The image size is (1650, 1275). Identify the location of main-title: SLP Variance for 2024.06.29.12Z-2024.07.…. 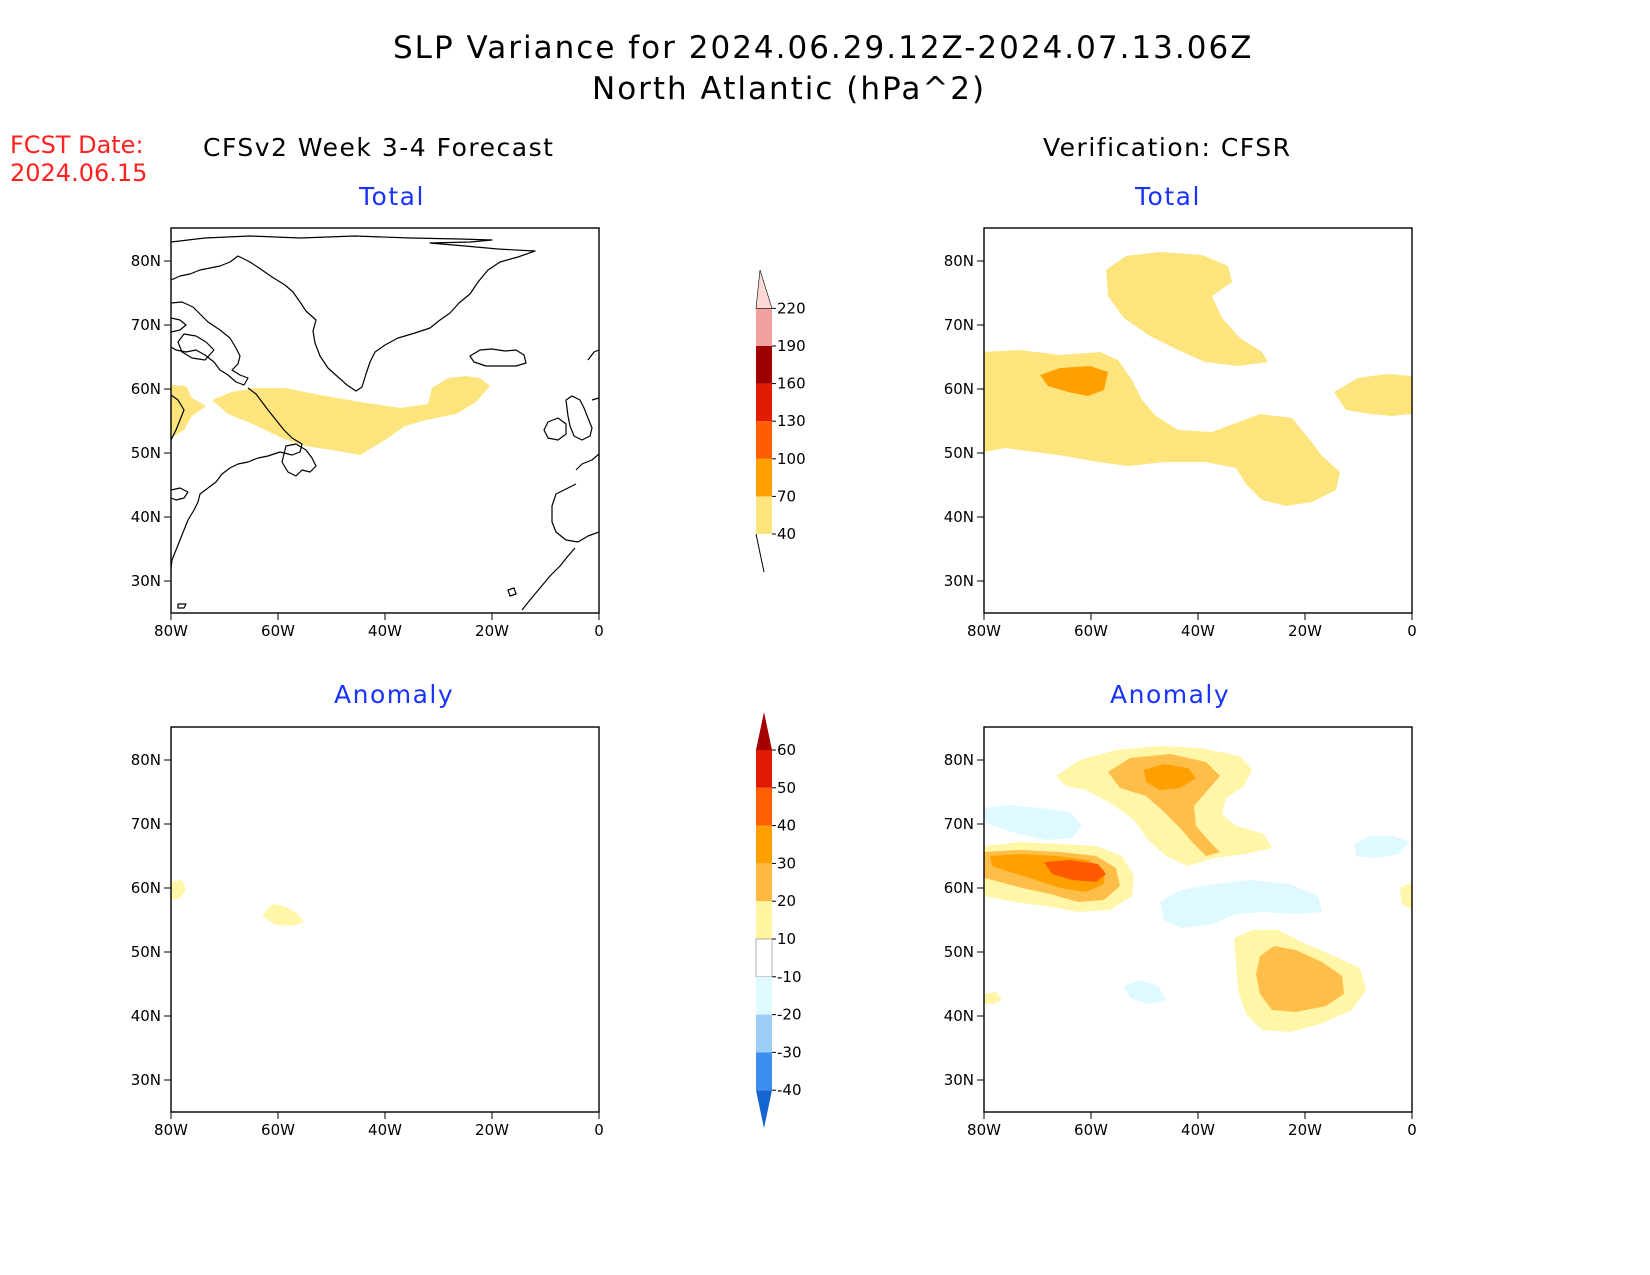
(823, 48).